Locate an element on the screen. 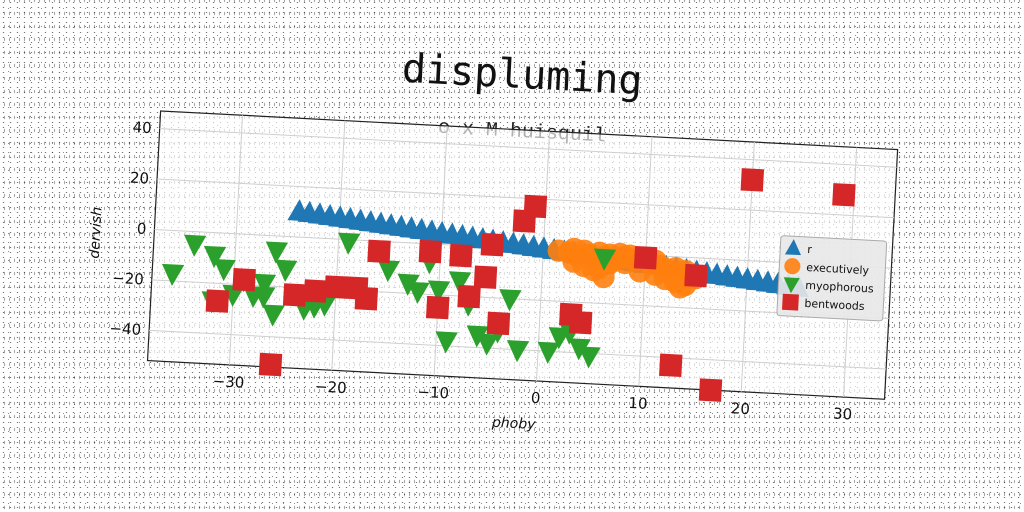 Image resolution: width=1024 pixels, height=512 pixels. x-tick-label: −20 is located at coordinates (331, 387).